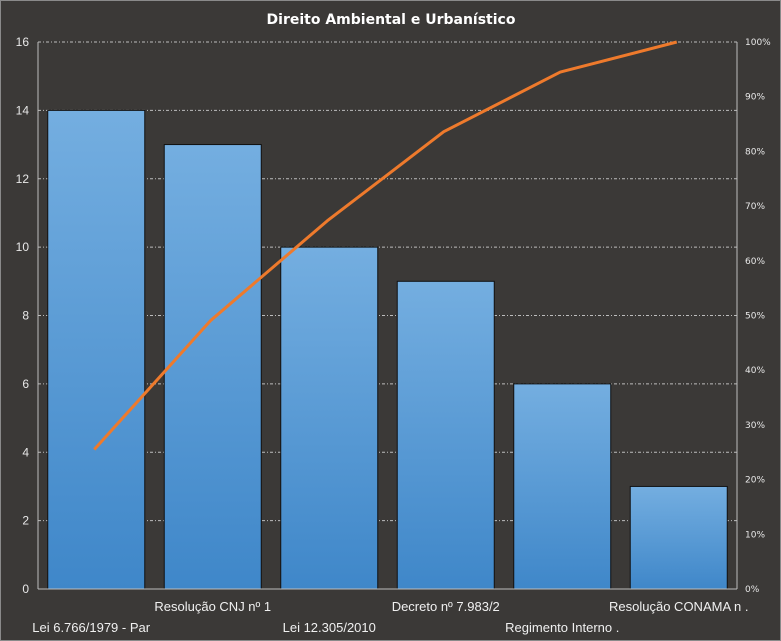 The width and height of the screenshot is (781, 641). I want to click on x-tick-label: Resolução CNJ nº 1, so click(212, 606).